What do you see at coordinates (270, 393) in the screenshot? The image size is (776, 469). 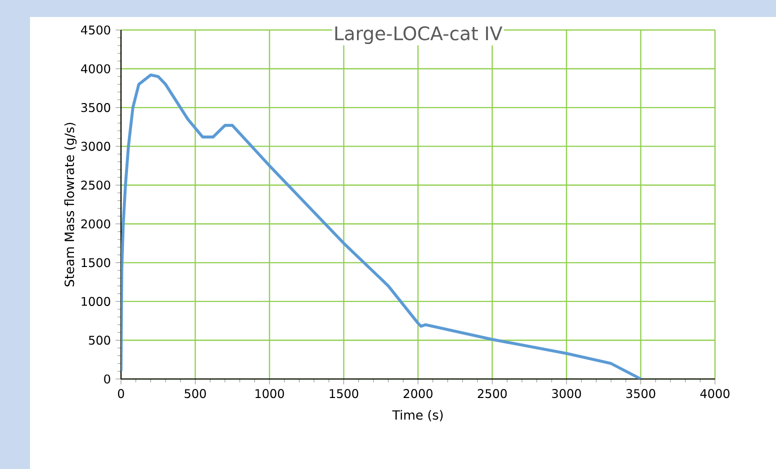 I see `x-tick-label: 1000` at bounding box center [270, 393].